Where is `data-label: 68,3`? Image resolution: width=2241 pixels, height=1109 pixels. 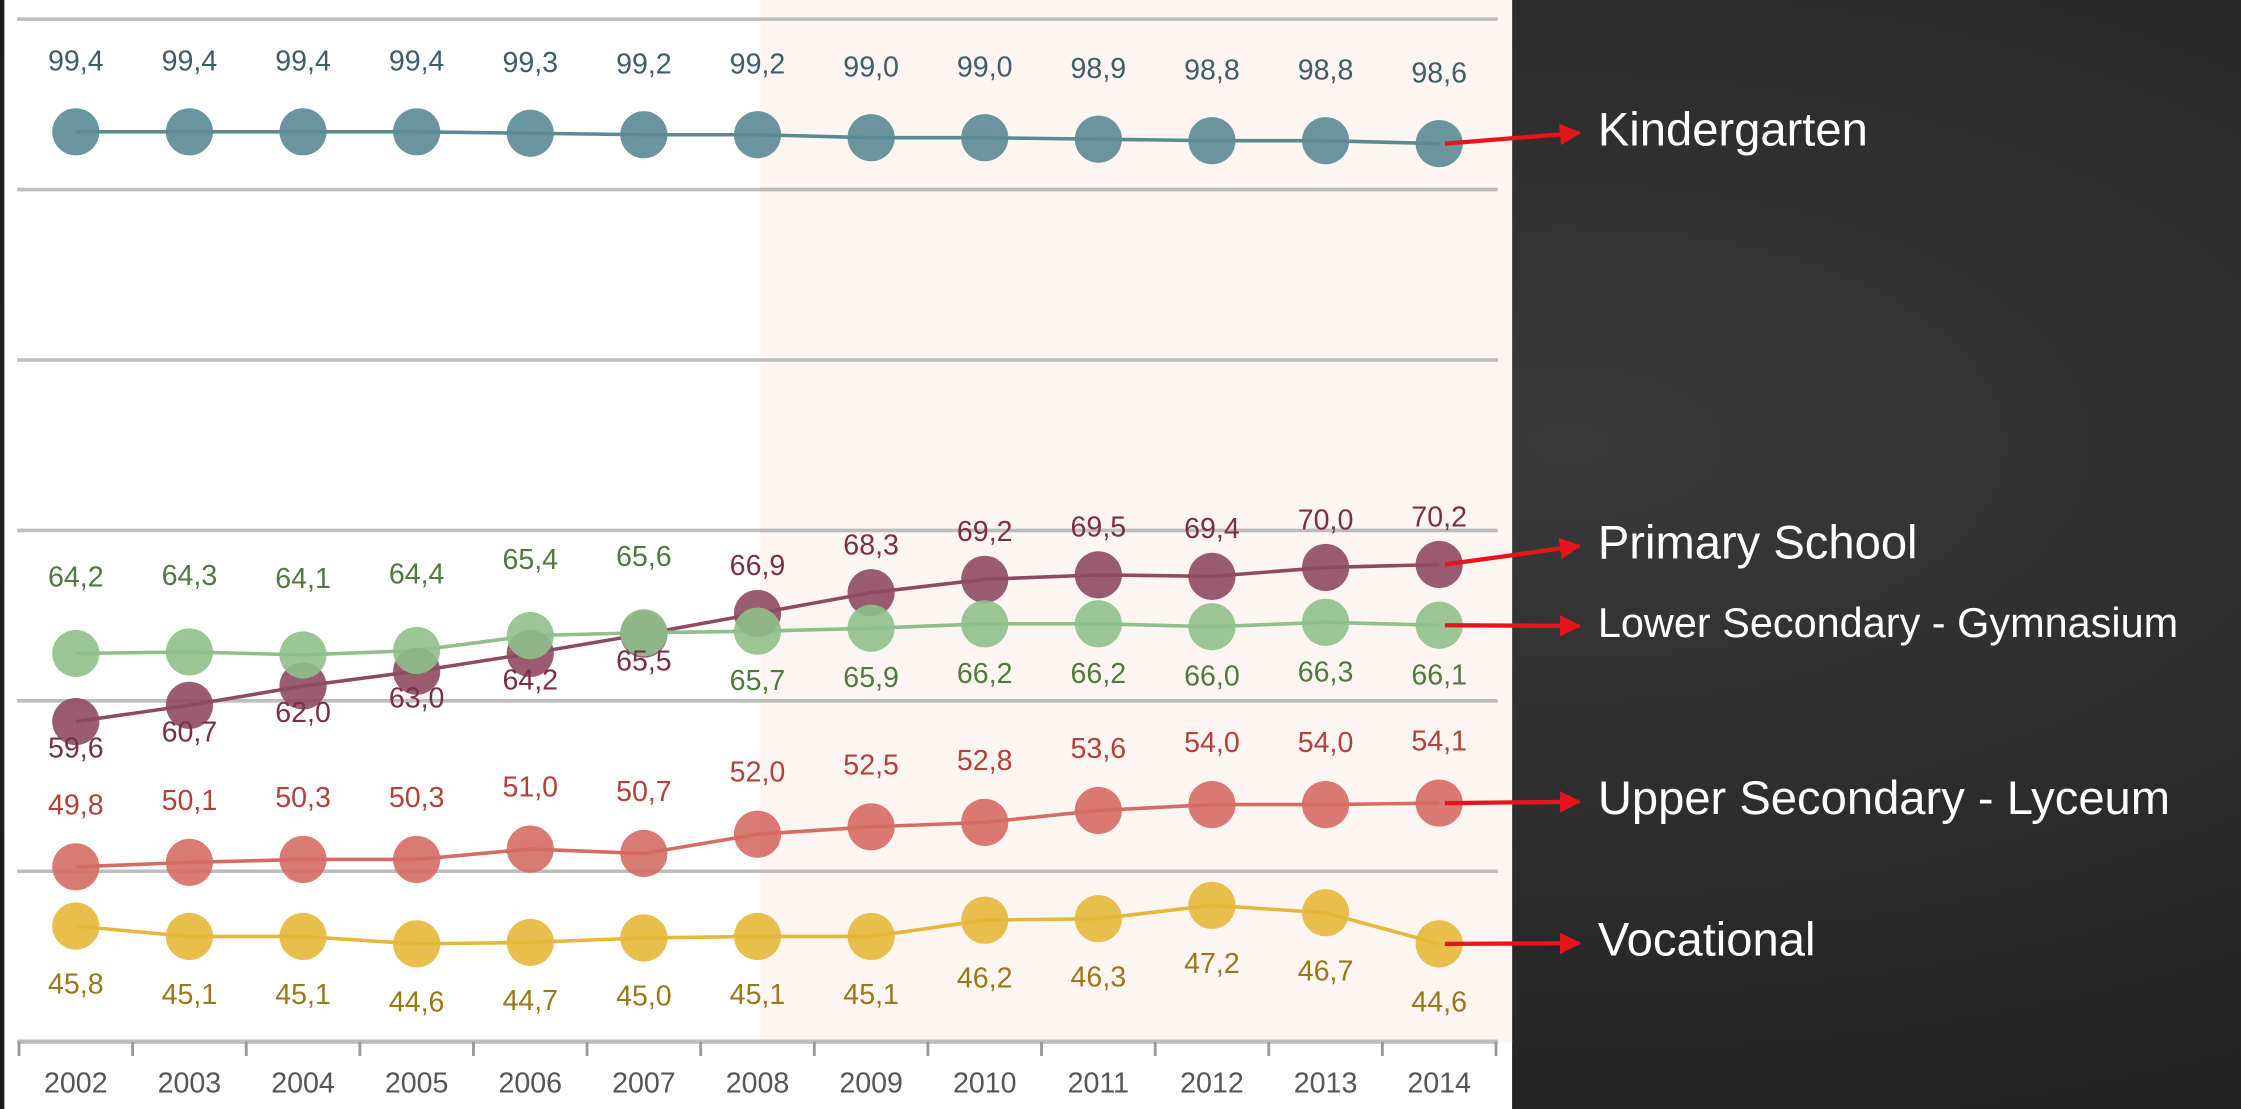
data-label: 68,3 is located at coordinates (871, 545).